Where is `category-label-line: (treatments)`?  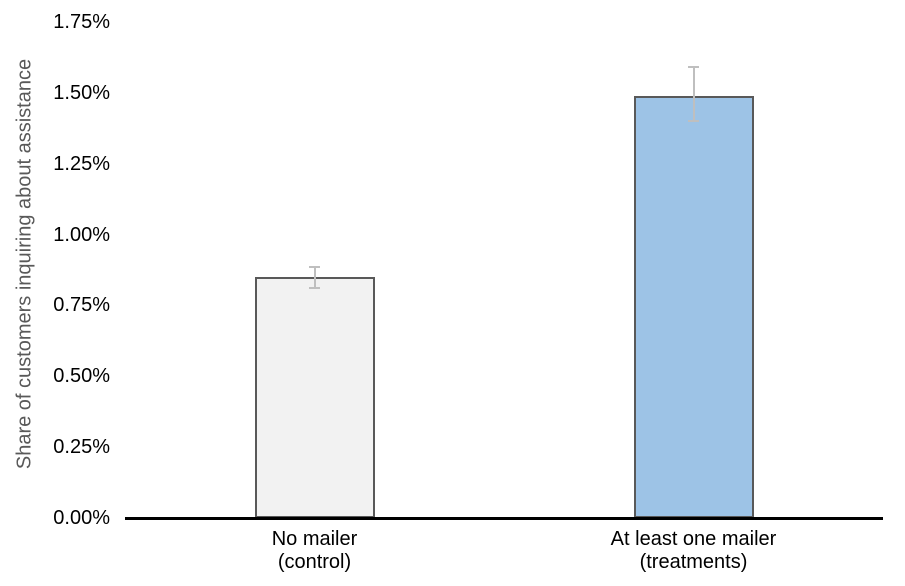
category-label-line: (treatments) is located at coordinates (693, 562).